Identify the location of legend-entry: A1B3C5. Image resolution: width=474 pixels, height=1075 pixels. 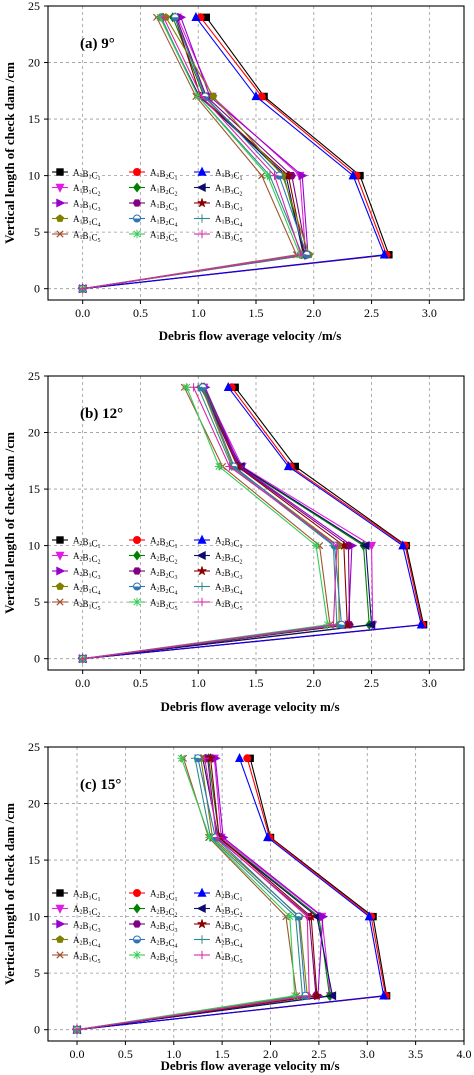
(218, 237).